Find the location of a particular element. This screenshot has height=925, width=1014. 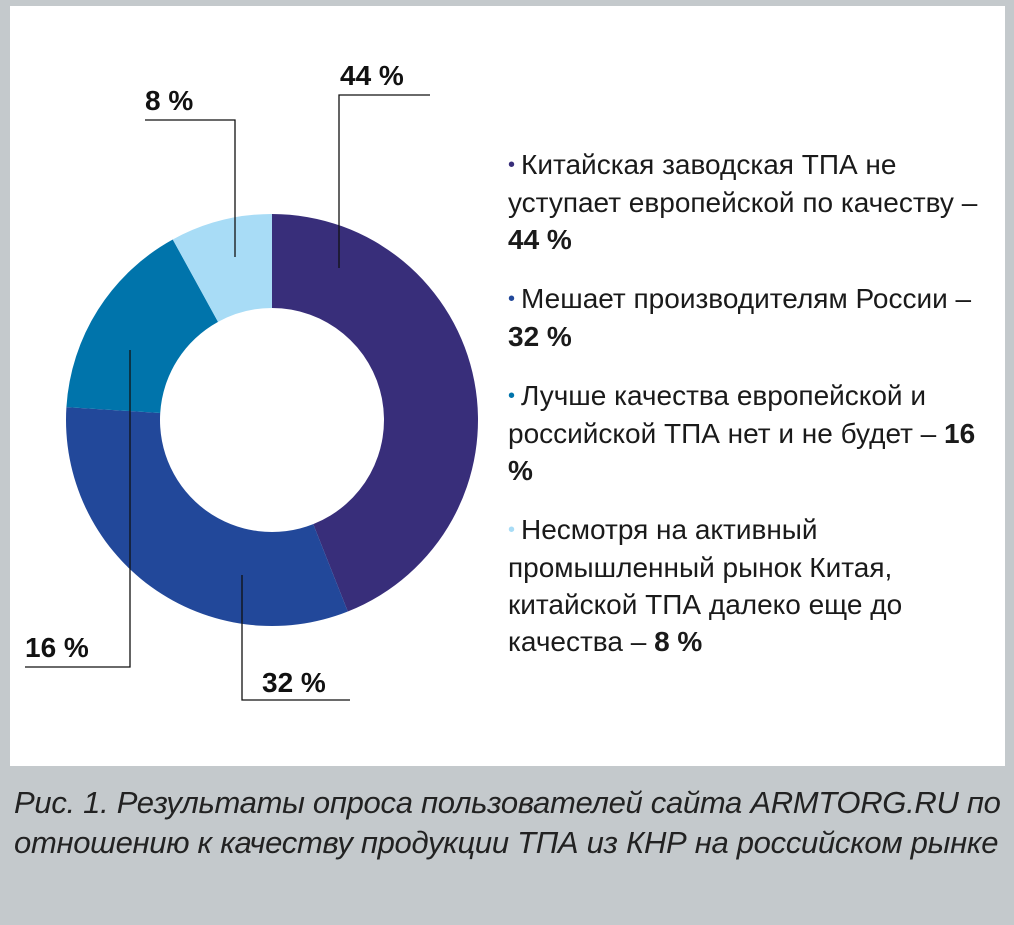

legend-value: 16 % is located at coordinates (742, 452).